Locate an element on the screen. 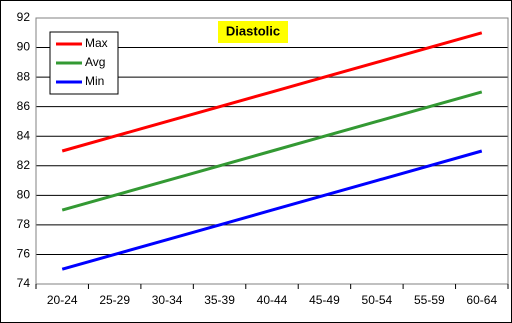  x-tick-label: 50-54 is located at coordinates (377, 300).